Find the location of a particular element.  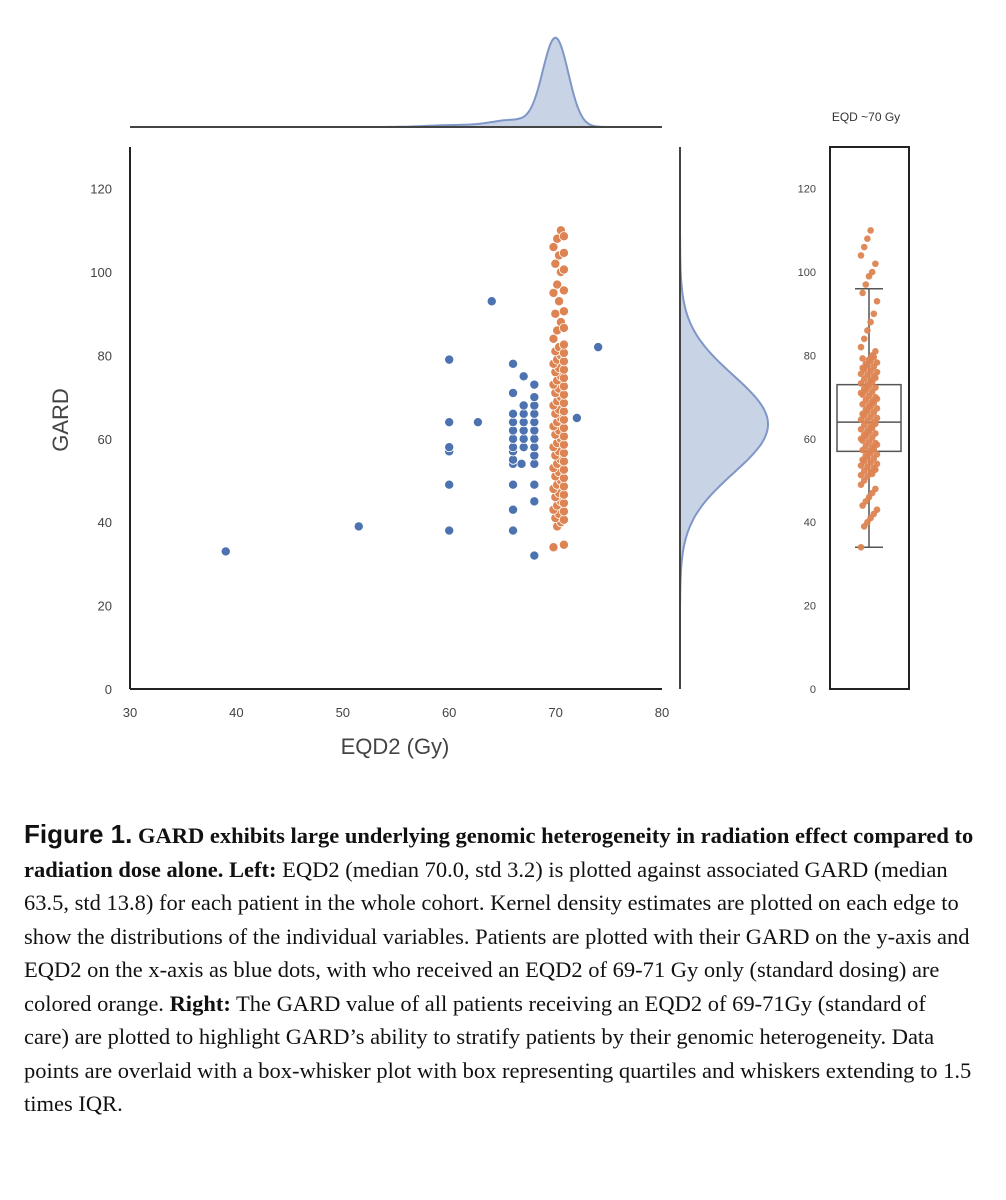

x-tick-label: 30 is located at coordinates (130, 712).